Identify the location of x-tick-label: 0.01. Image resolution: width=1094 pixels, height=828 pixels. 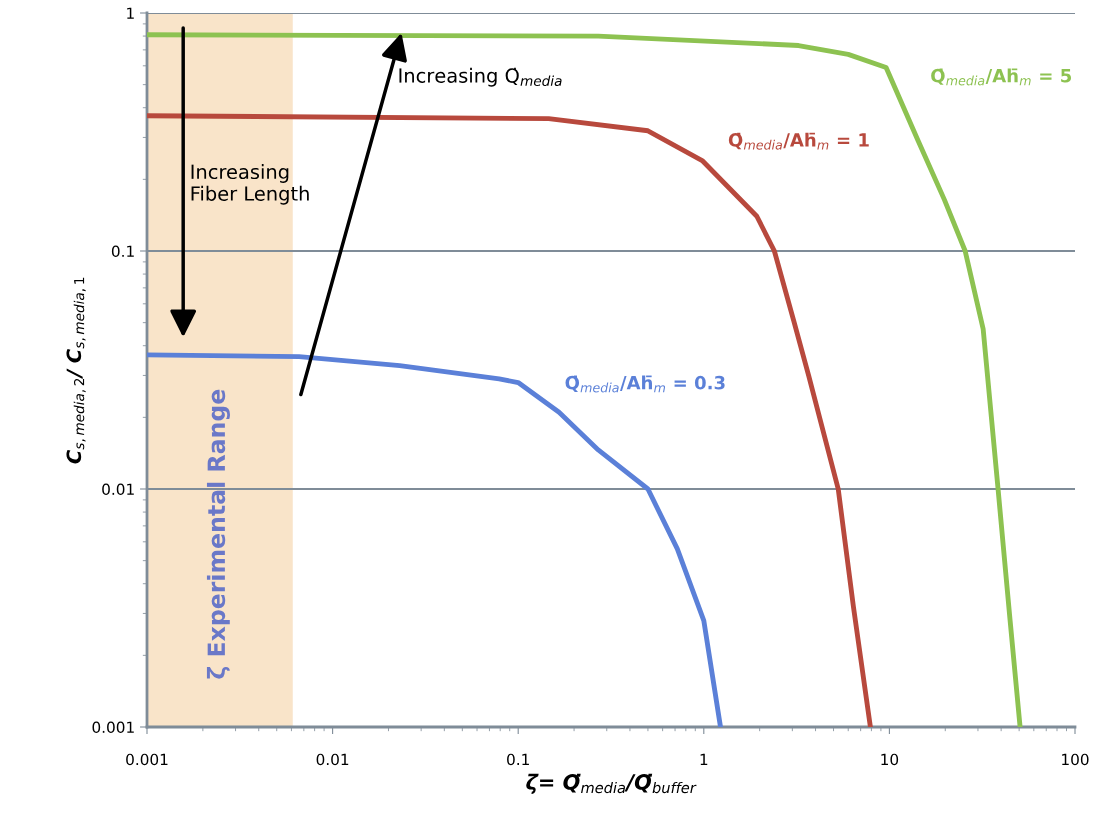
(332, 759).